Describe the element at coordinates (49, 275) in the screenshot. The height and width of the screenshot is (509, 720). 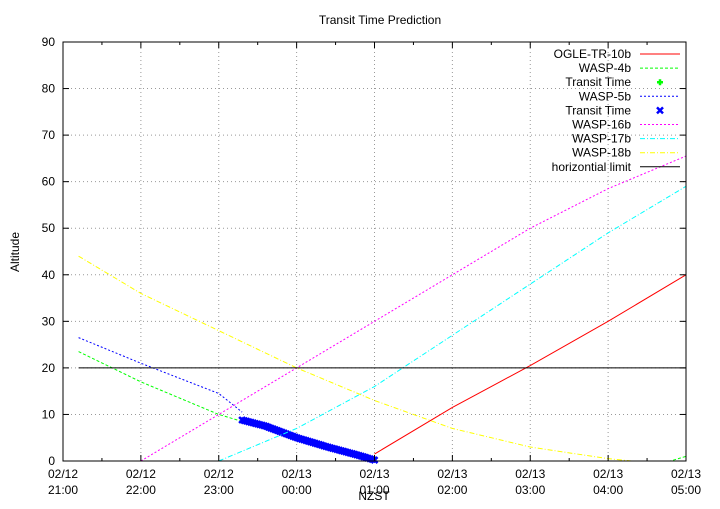
I see `y-tick-label: 40` at that location.